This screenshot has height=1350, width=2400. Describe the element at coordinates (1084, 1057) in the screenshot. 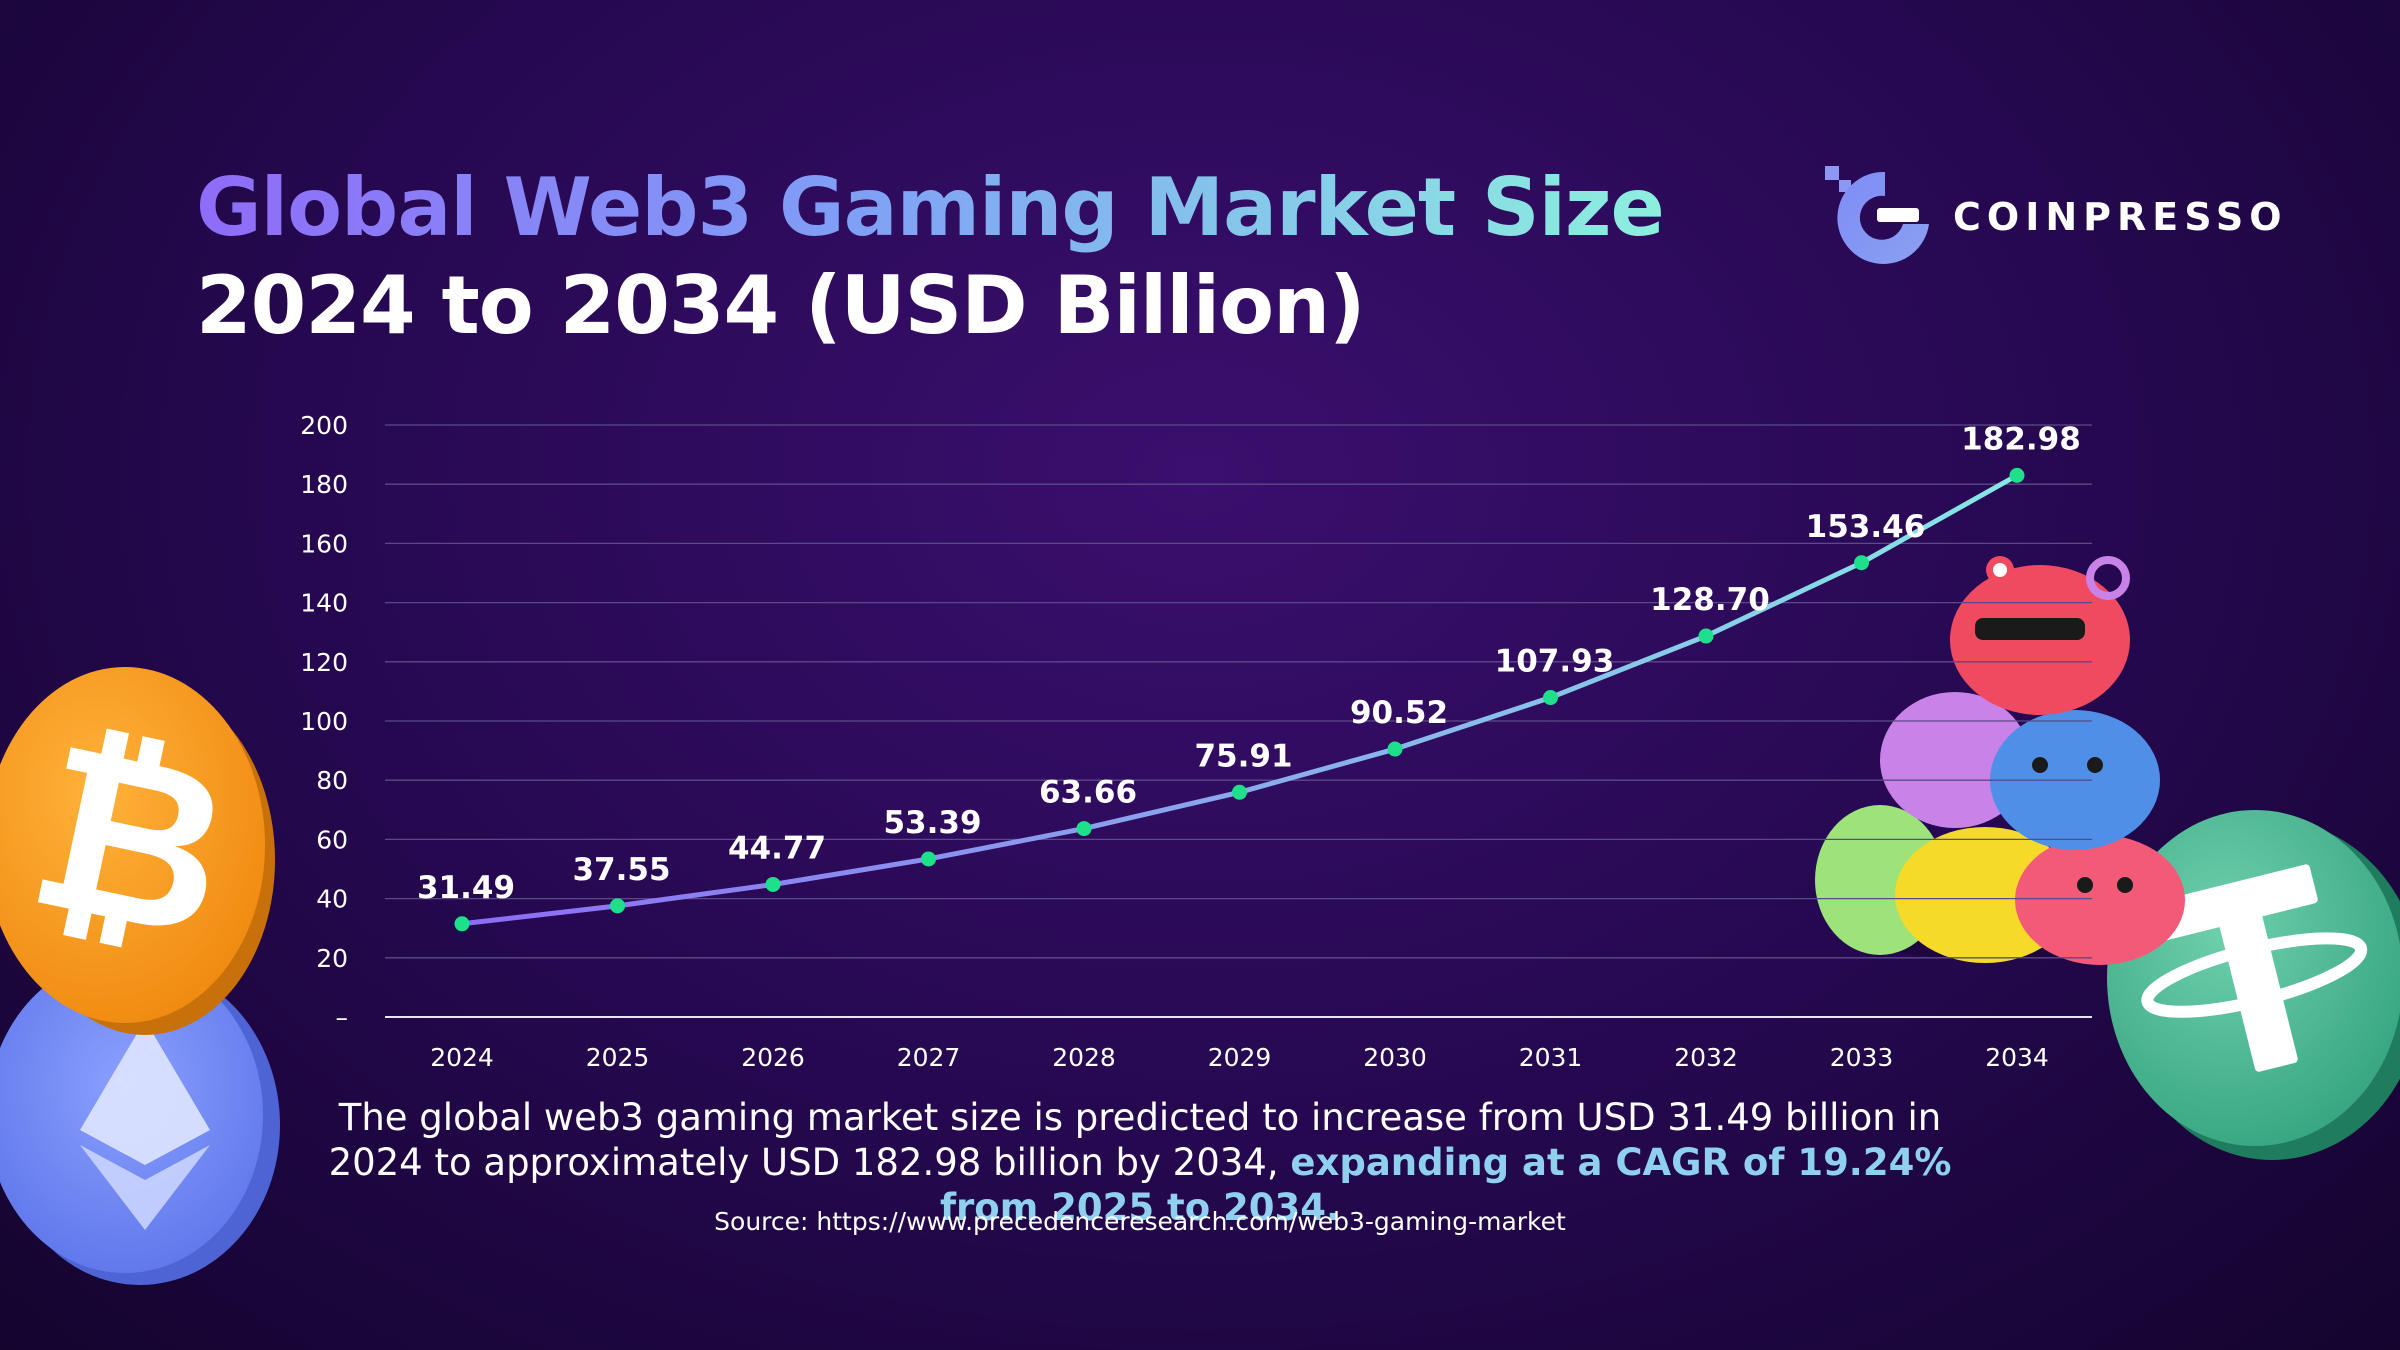

I see `x-tick-label: 2028` at that location.